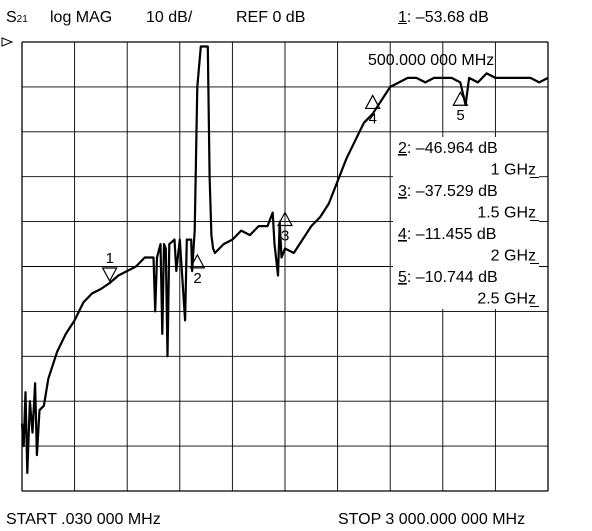  What do you see at coordinates (110, 258) in the screenshot?
I see `marker-label: 1` at bounding box center [110, 258].